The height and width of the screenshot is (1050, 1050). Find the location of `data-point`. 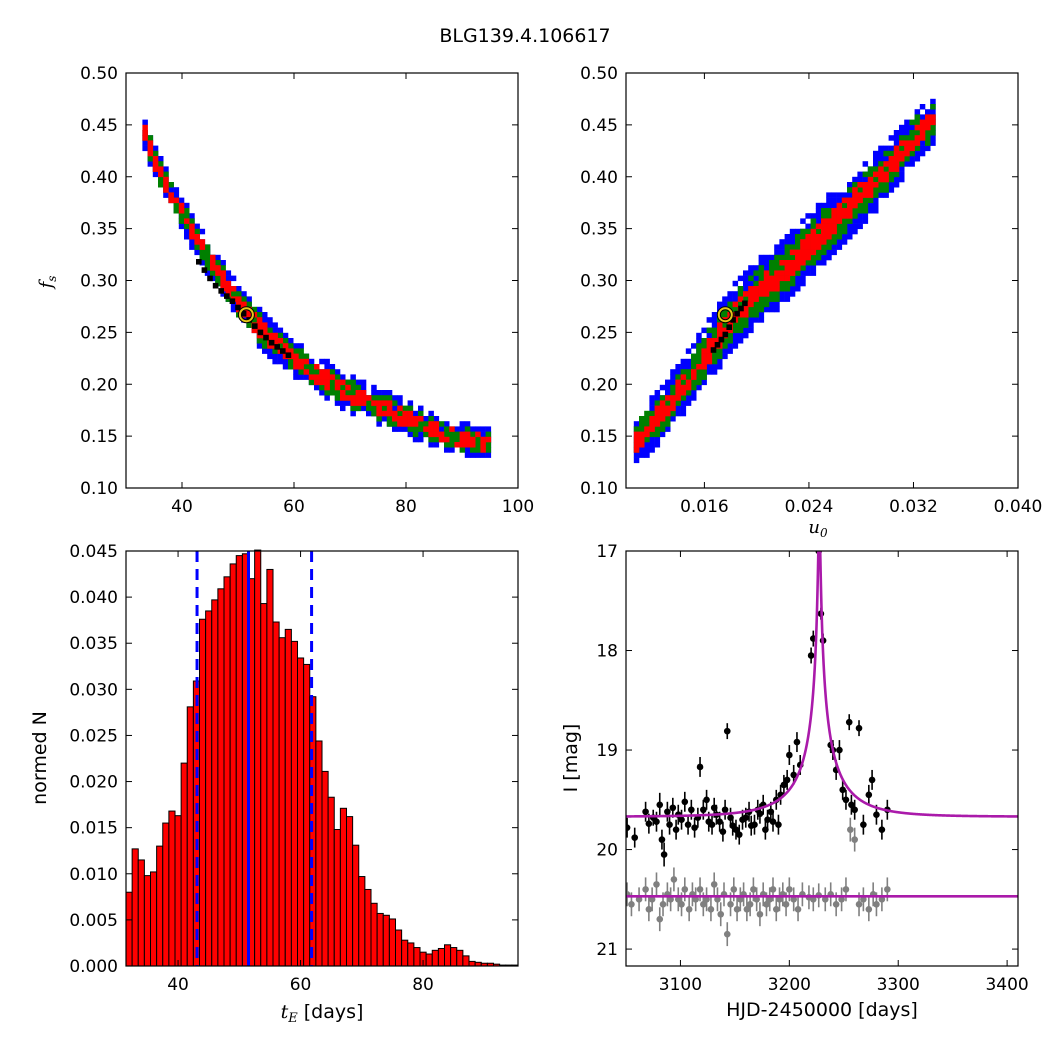

data-point is located at coordinates (784, 785).